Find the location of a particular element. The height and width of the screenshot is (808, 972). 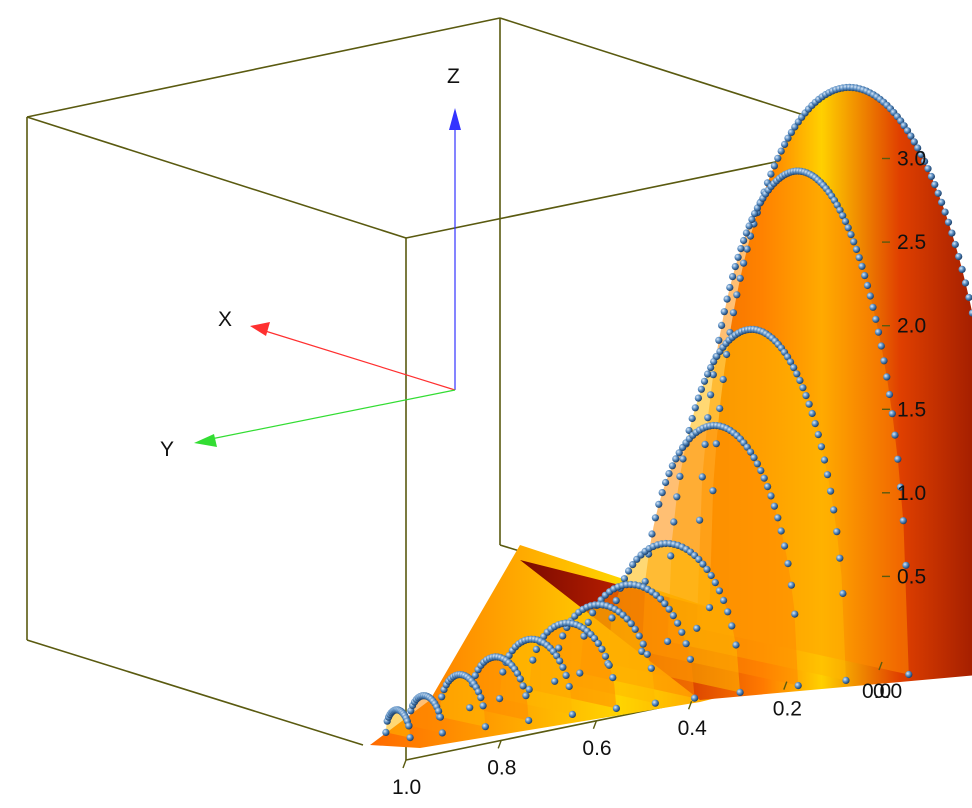

x-axis-arrow is located at coordinates (260, 329).